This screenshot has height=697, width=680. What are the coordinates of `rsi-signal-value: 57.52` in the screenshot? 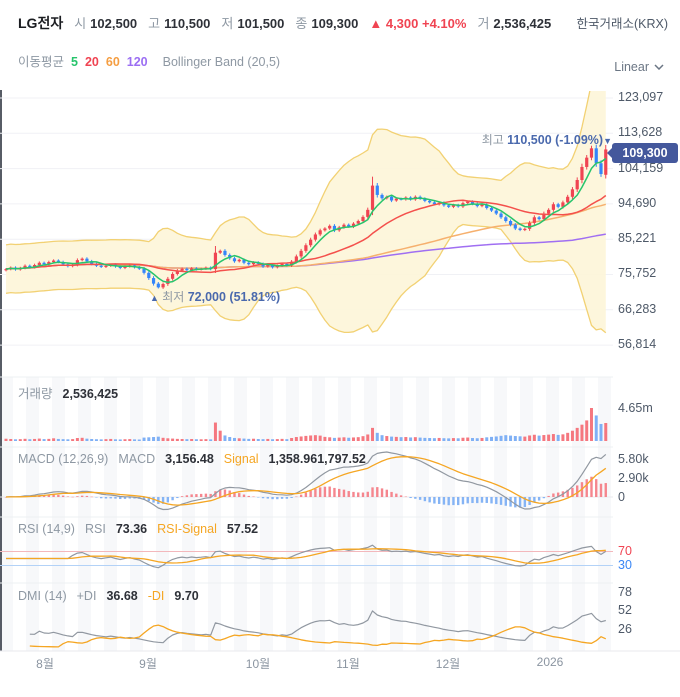 It's located at (242, 529).